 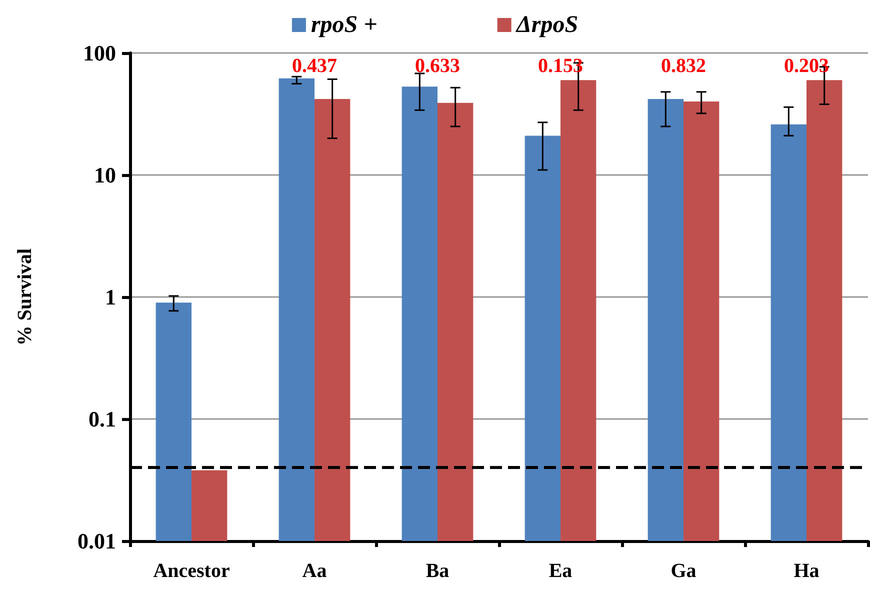 I want to click on annotation: 0.832, so click(x=683, y=66).